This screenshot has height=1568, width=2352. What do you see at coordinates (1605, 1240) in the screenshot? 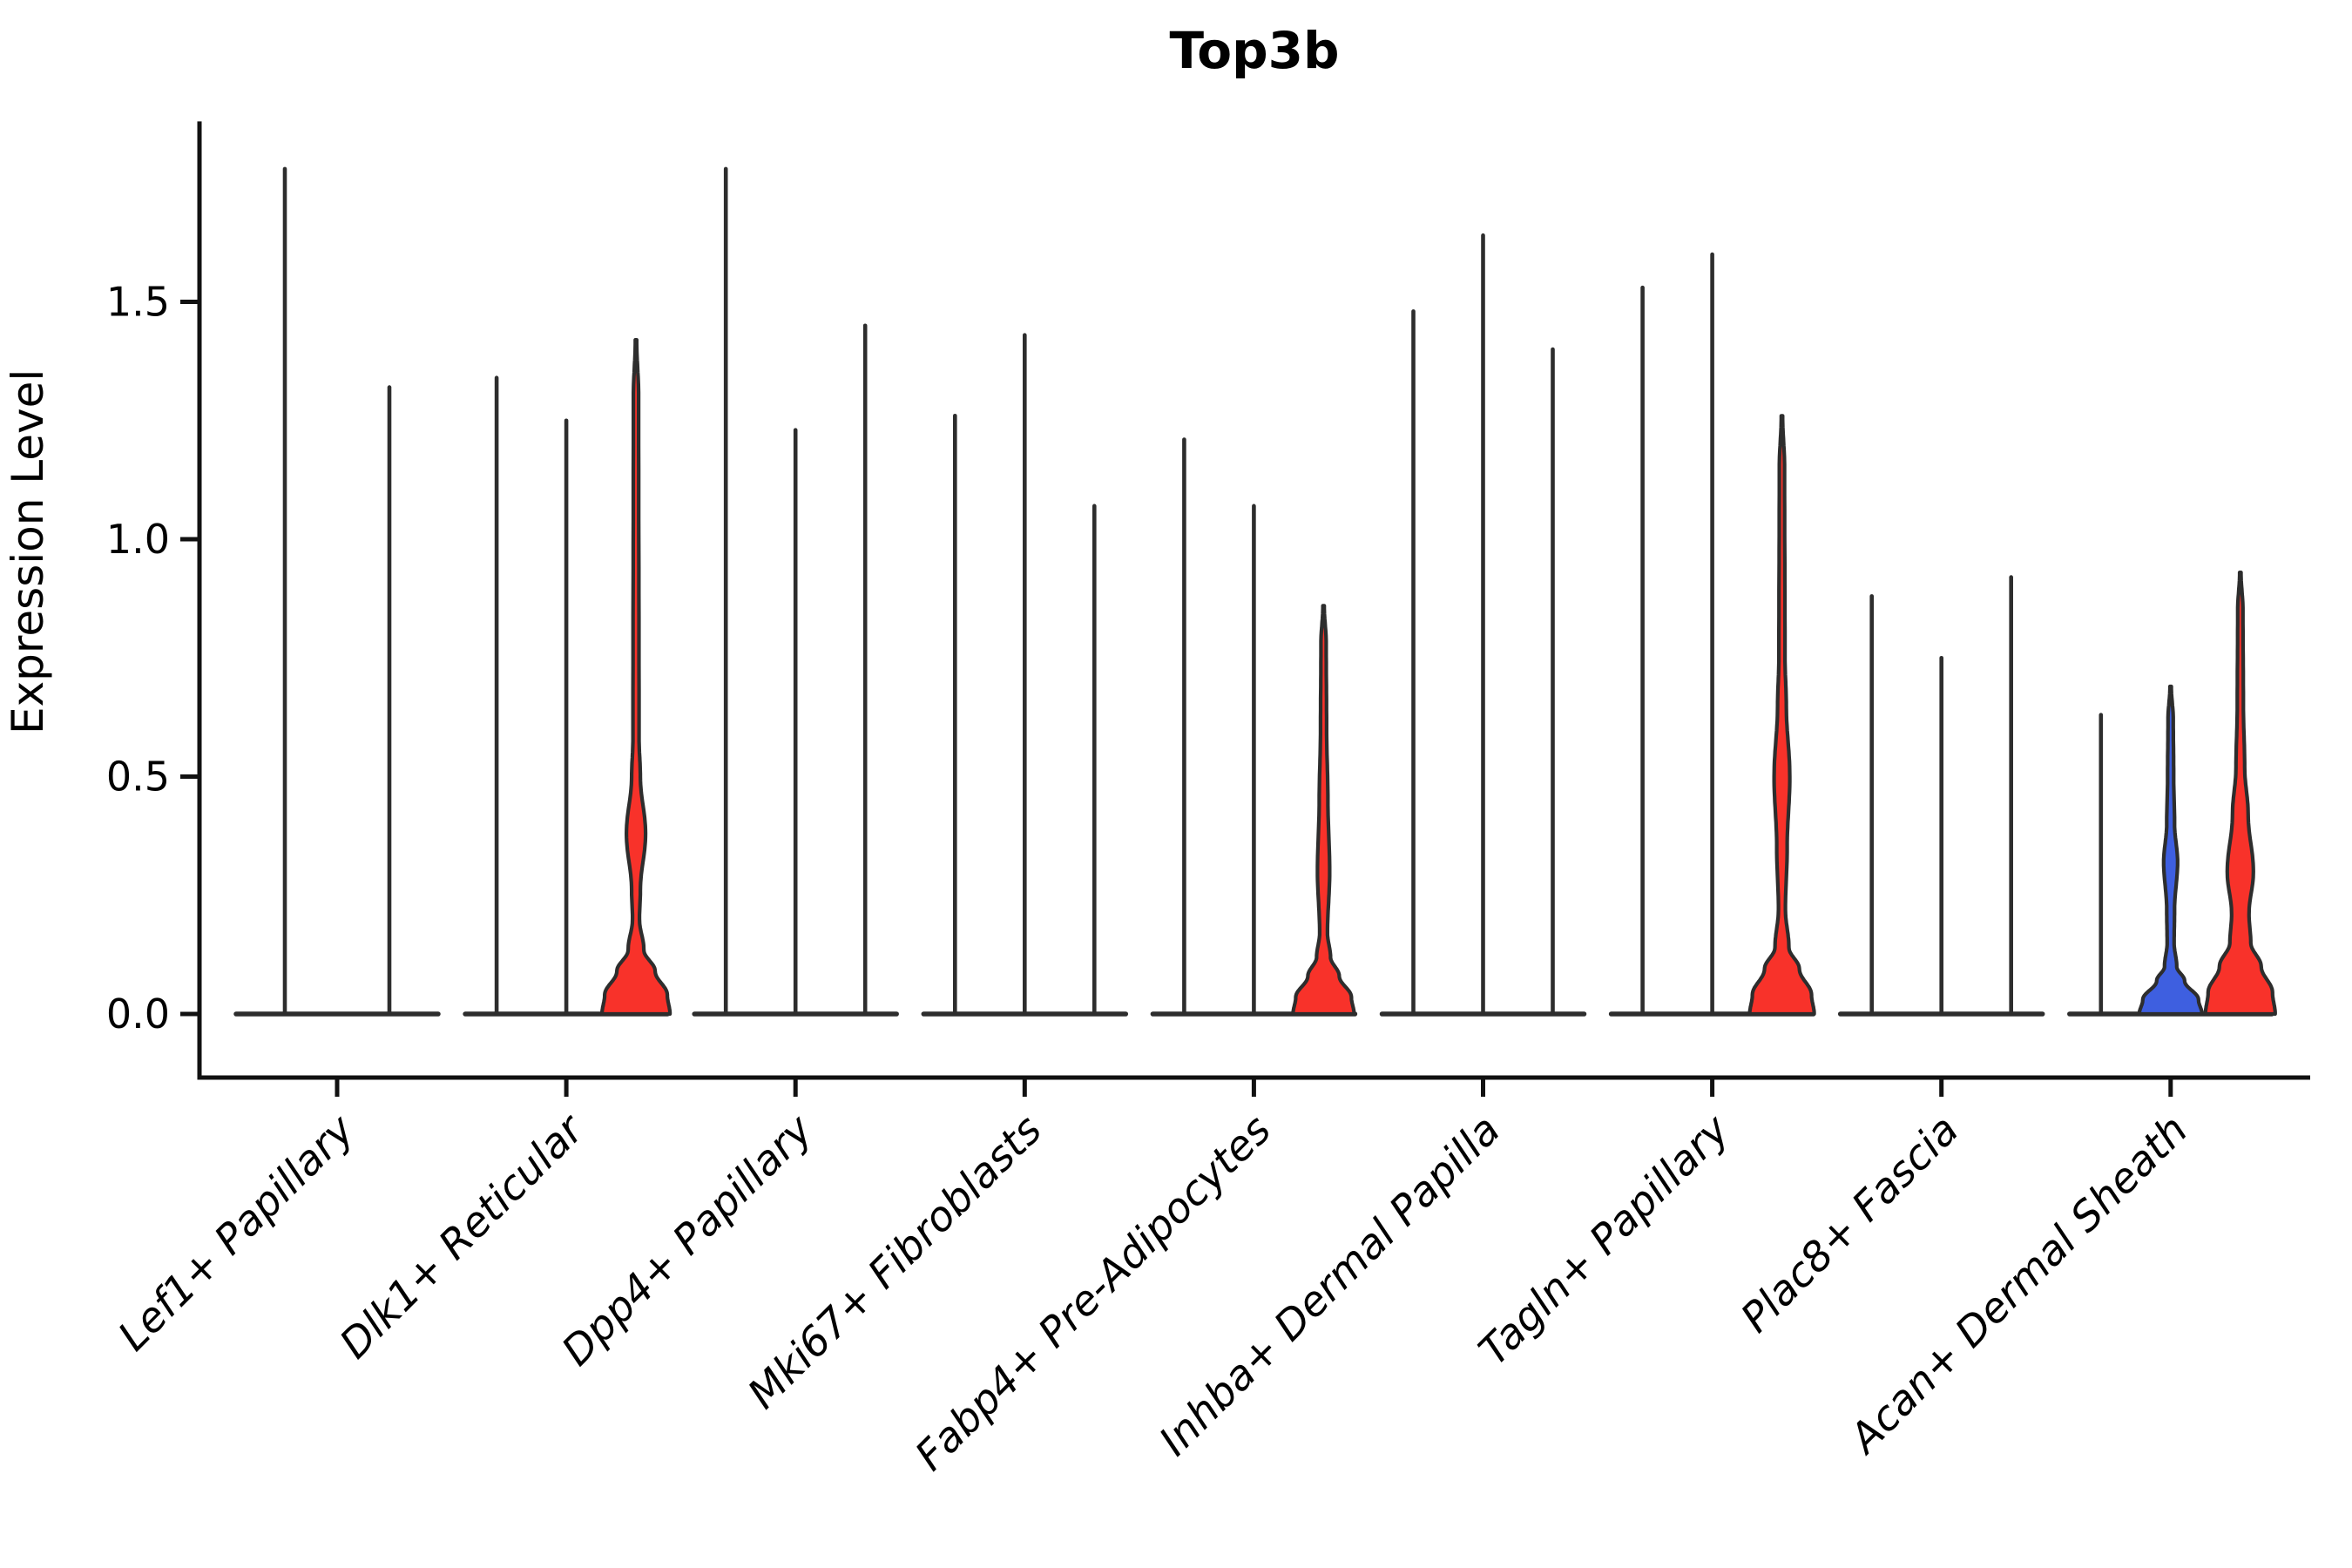
I see `x-tick-label-7: Tagln+ Papillary` at bounding box center [1605, 1240].